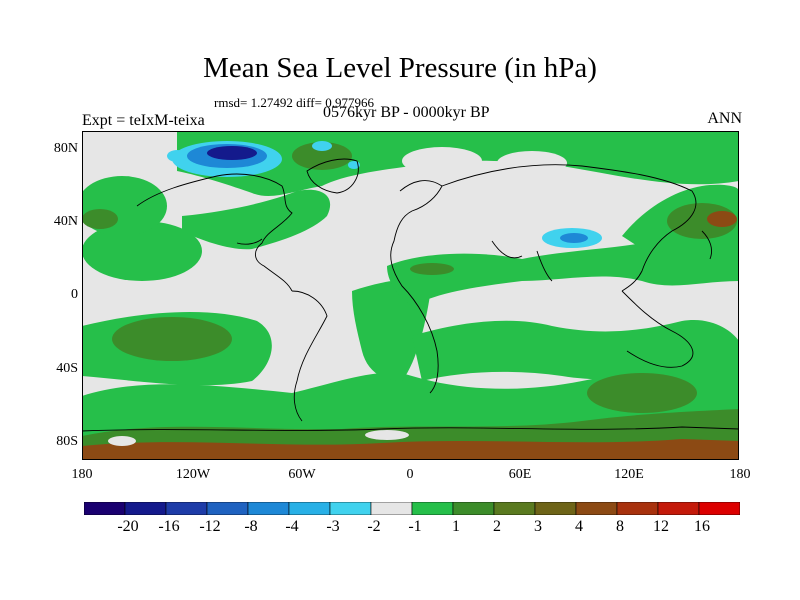 The height and width of the screenshot is (600, 800). Describe the element at coordinates (722, 219) in the screenshot. I see `nw-pacific-high` at that location.